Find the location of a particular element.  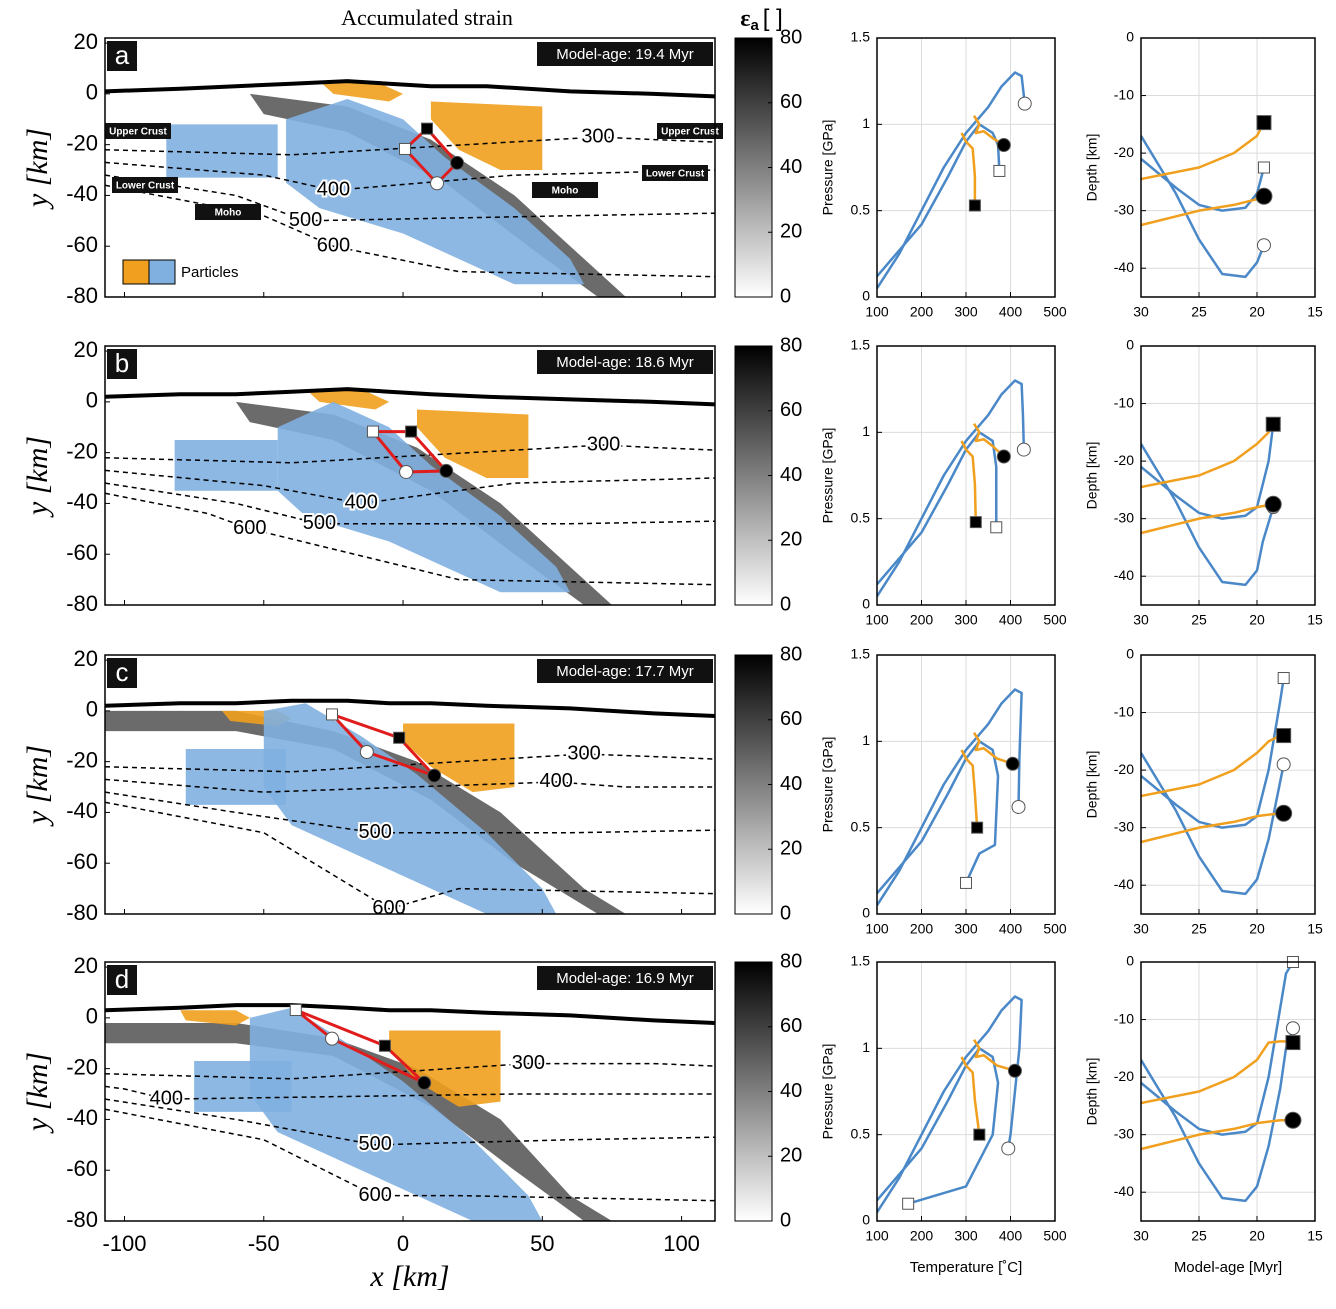

isotherm-label: 300 is located at coordinates (603, 444).